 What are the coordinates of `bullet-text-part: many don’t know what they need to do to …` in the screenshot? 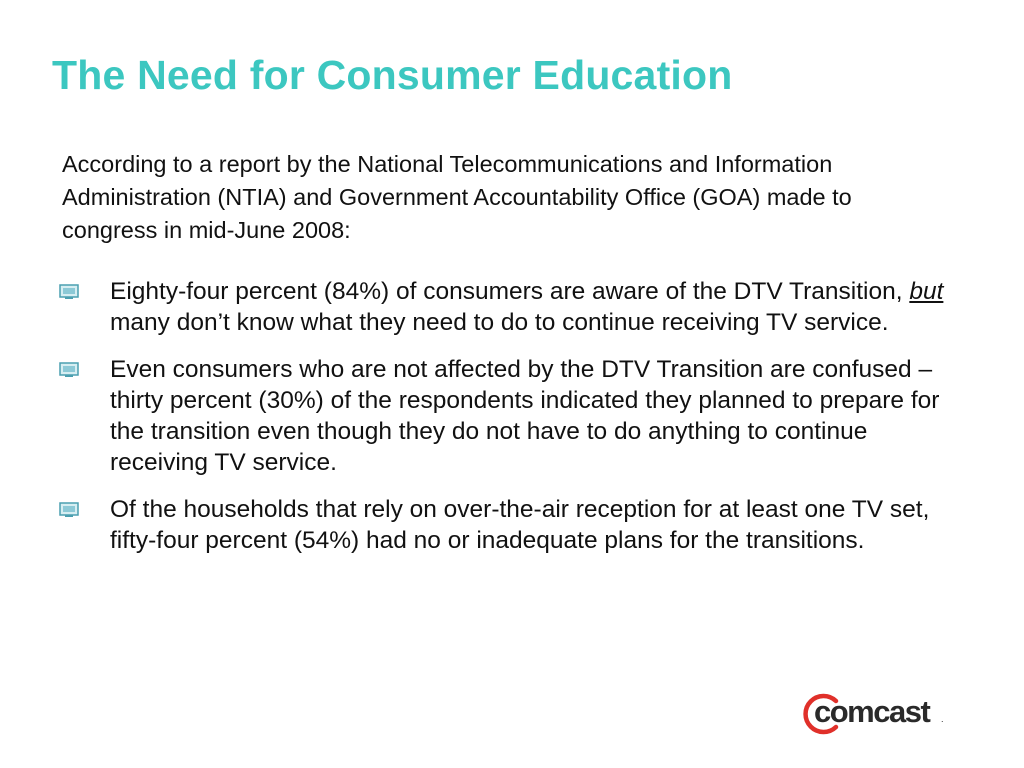 It's located at (499, 322).